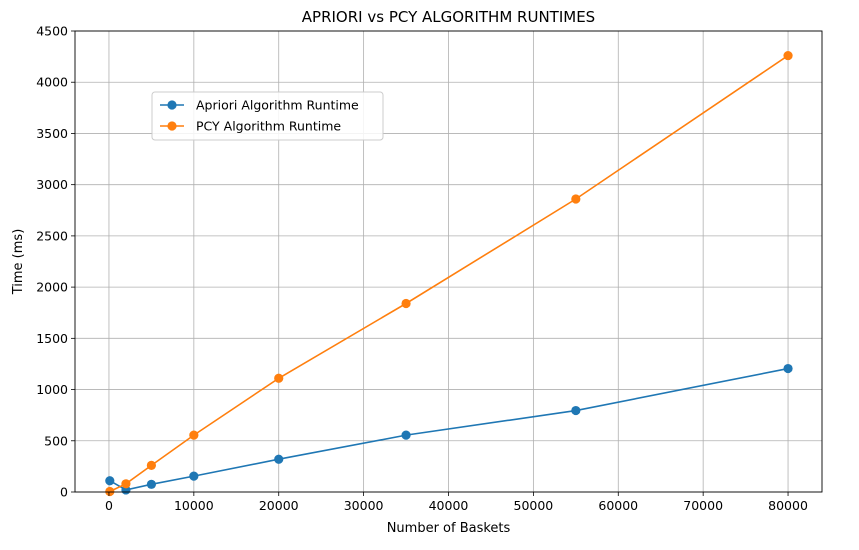 The height and width of the screenshot is (550, 859). Describe the element at coordinates (64, 492) in the screenshot. I see `y-tick-label: 0` at that location.